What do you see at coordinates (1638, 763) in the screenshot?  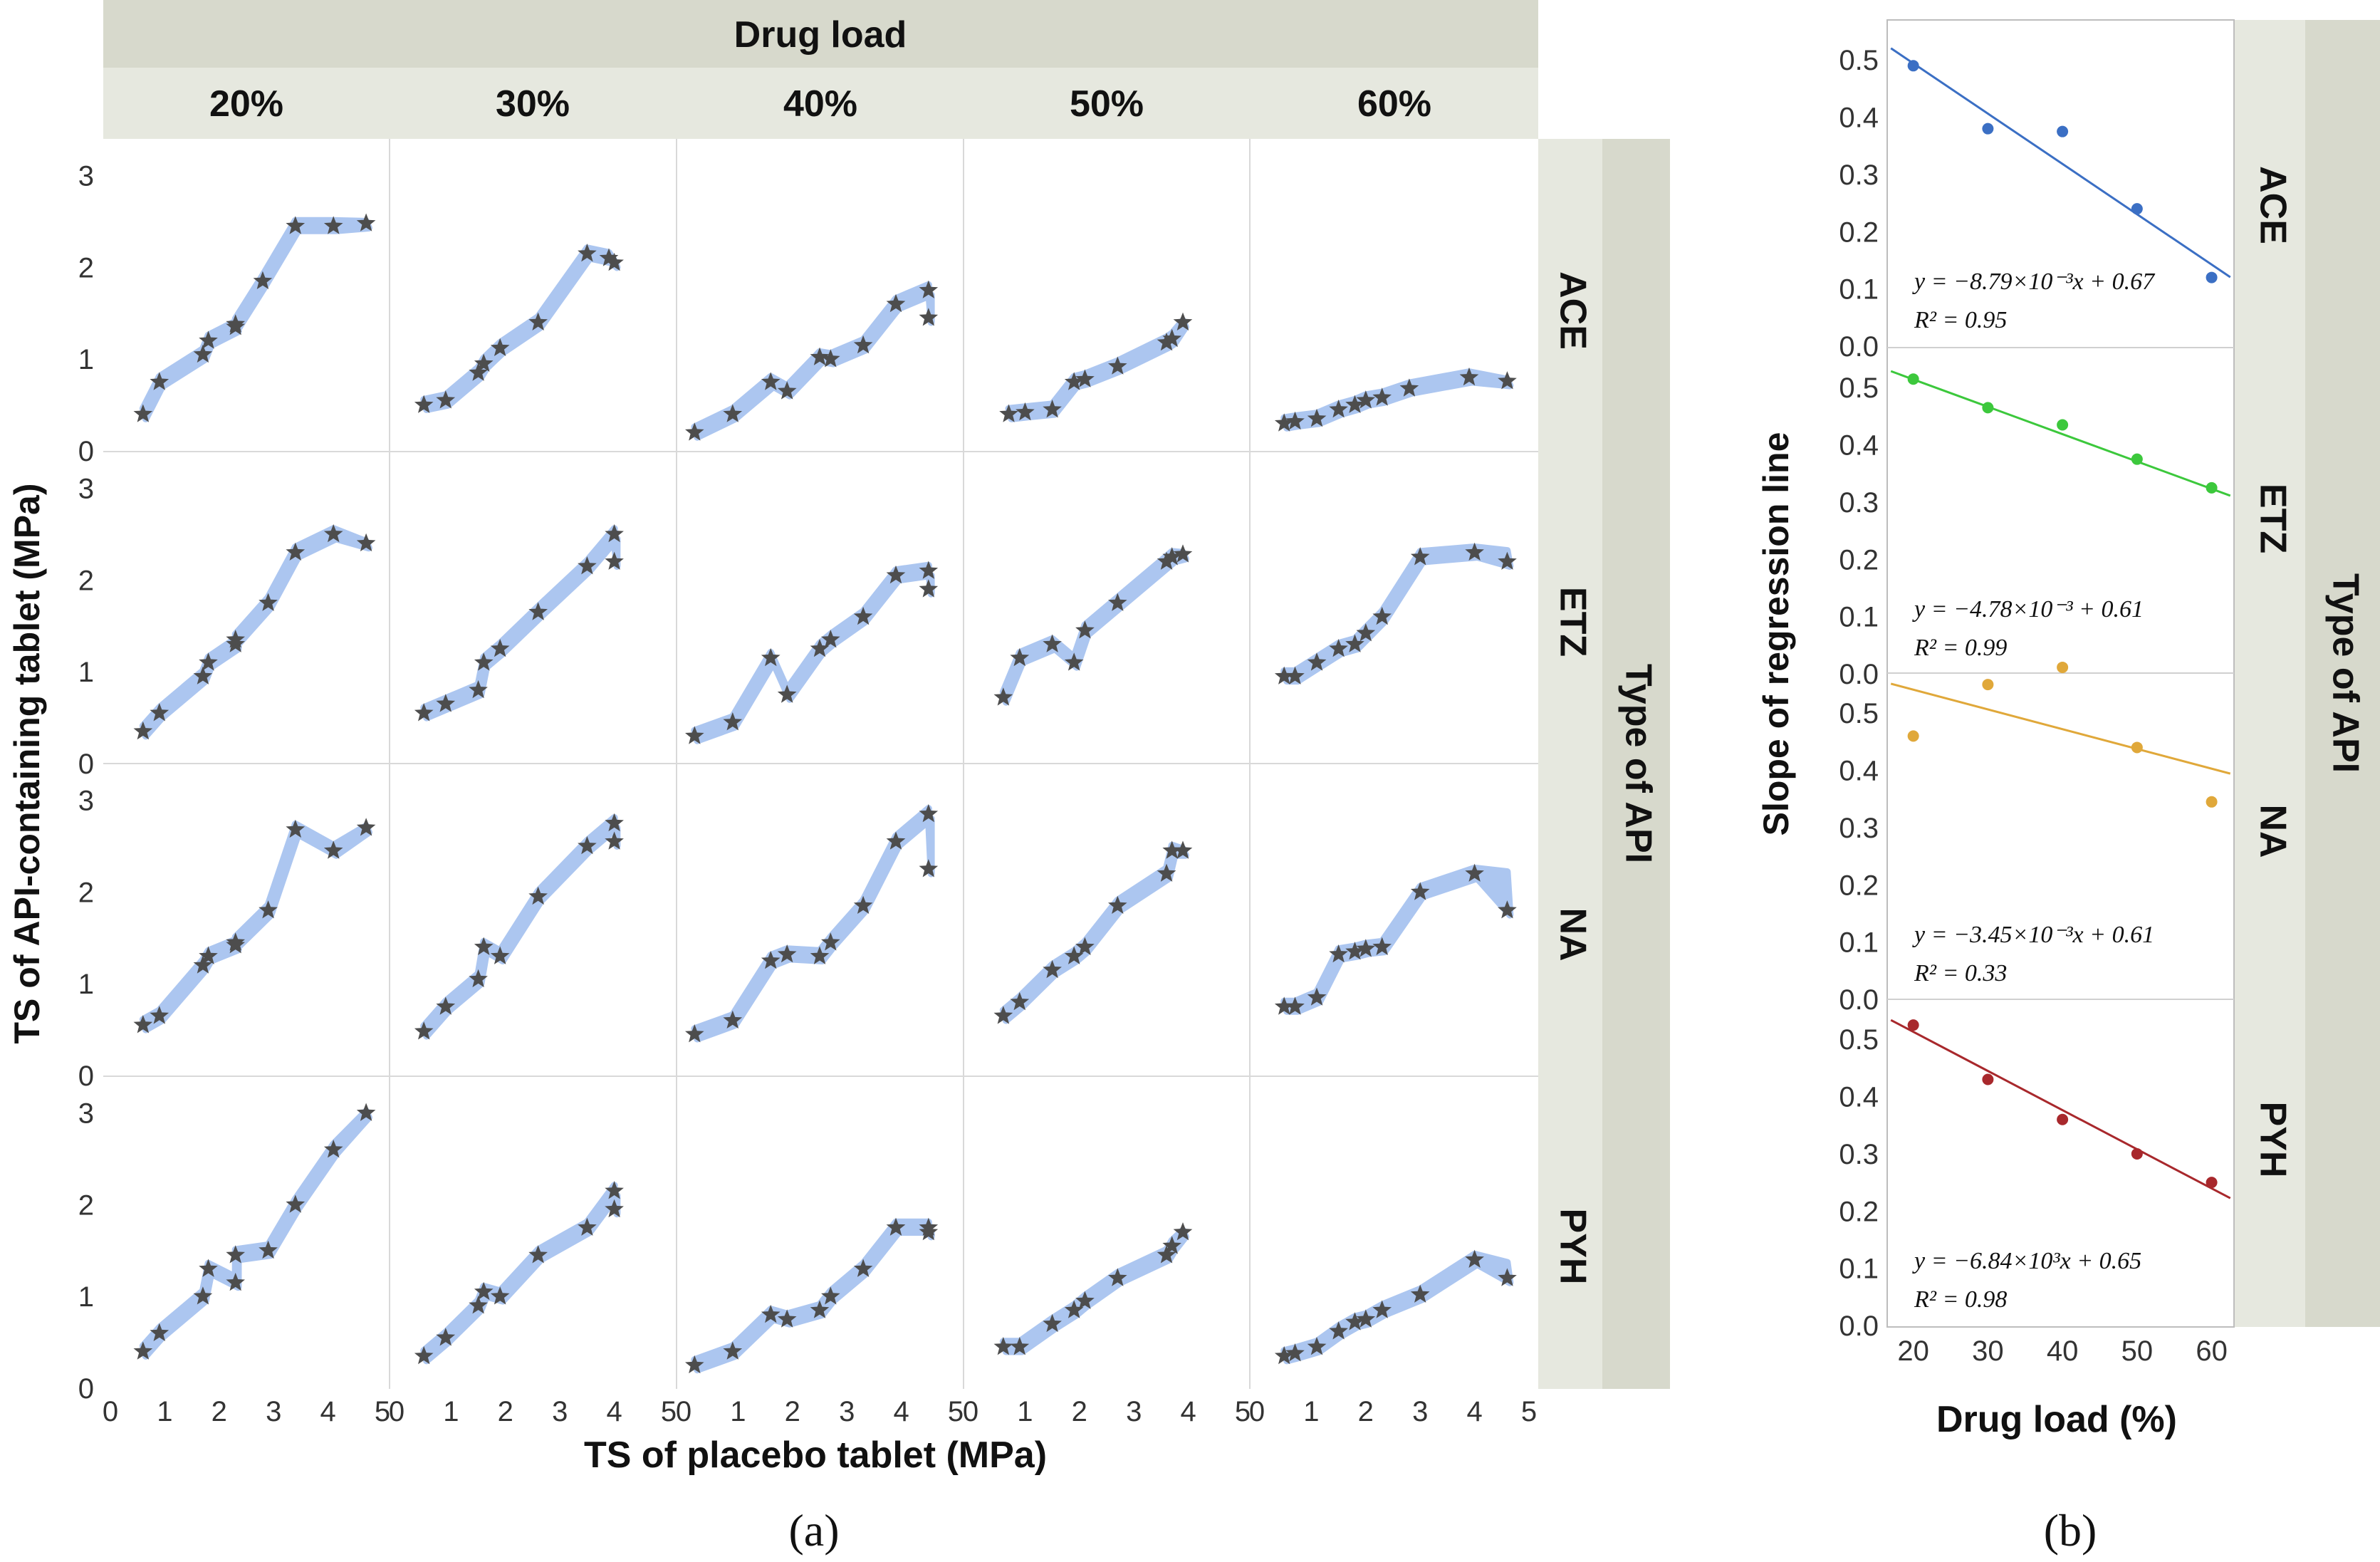 I see `type-of-api-title-a: Type of API` at bounding box center [1638, 763].